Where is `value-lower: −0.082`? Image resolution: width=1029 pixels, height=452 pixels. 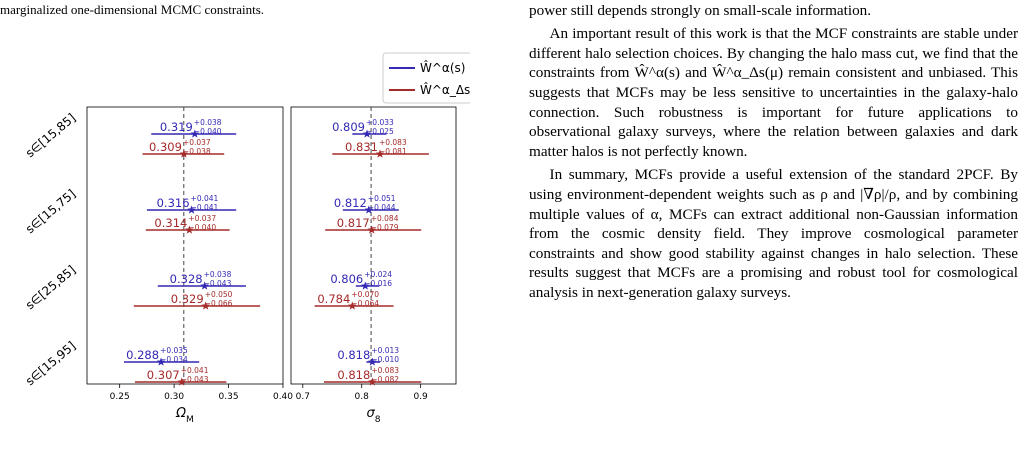
value-lower: −0.082 is located at coordinates (385, 379).